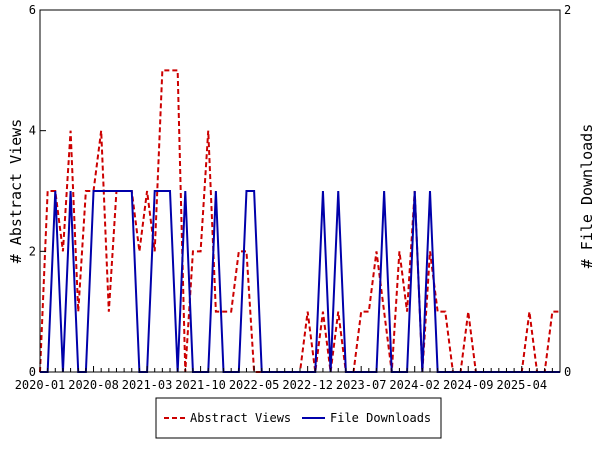  What do you see at coordinates (567, 372) in the screenshot?
I see `y-tick-label-right: 0` at bounding box center [567, 372].